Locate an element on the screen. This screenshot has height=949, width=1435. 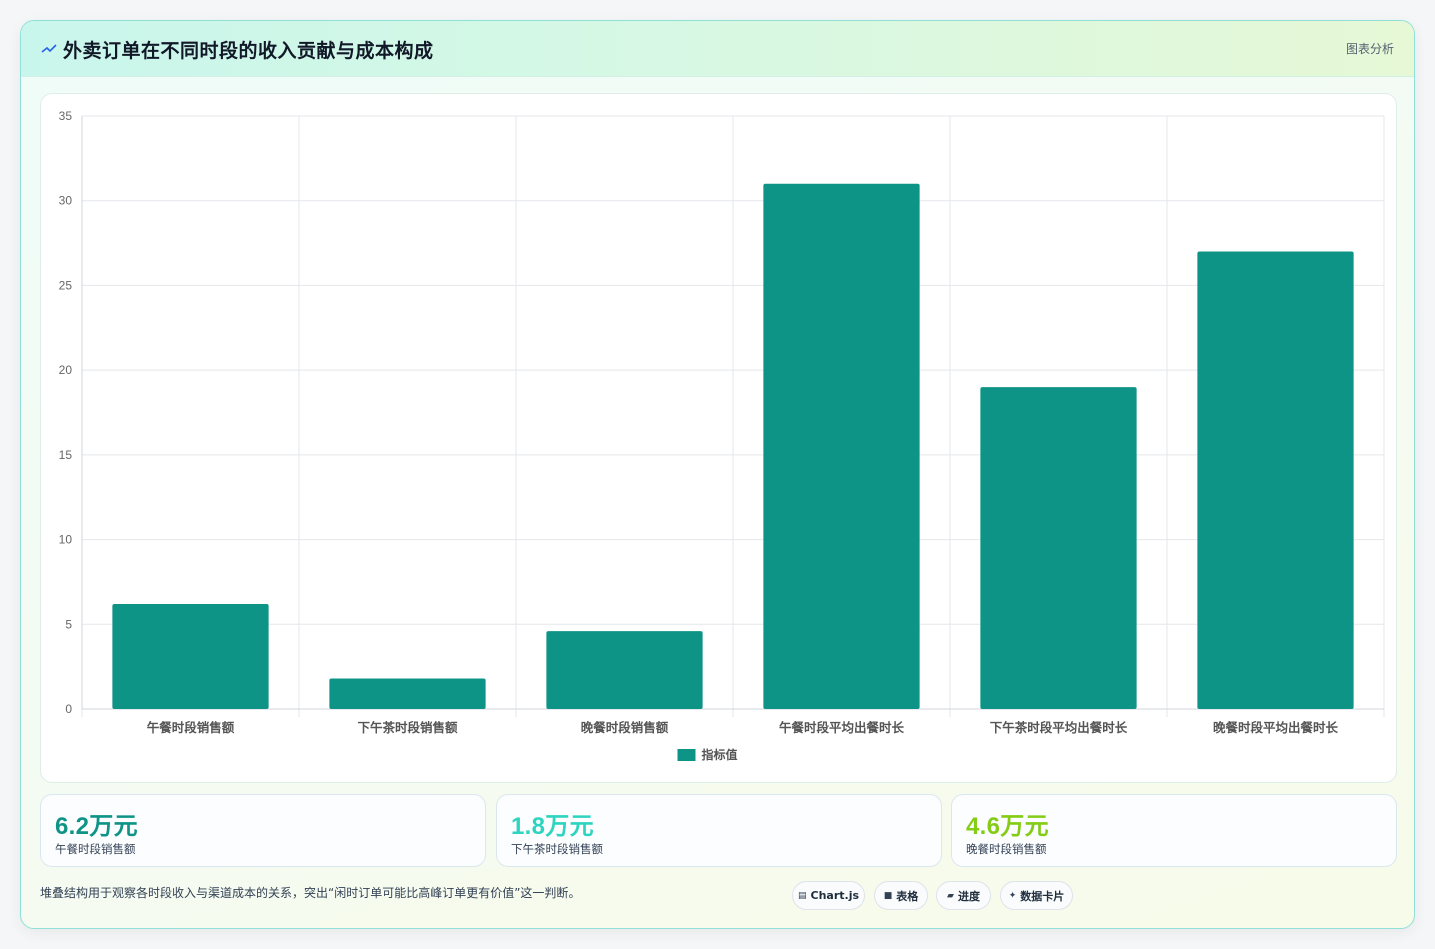
x-tick-label: 晚餐时段平均出餐时长 is located at coordinates (1276, 727).